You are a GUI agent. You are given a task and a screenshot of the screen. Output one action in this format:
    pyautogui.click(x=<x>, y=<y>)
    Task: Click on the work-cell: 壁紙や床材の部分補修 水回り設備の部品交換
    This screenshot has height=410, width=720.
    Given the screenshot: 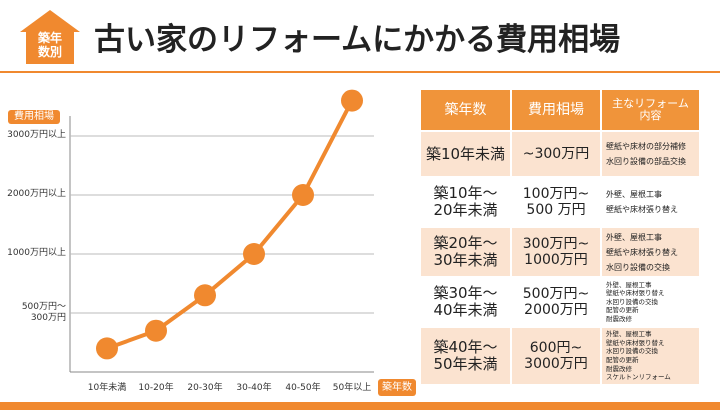 What is the action you would take?
    pyautogui.click(x=650, y=154)
    